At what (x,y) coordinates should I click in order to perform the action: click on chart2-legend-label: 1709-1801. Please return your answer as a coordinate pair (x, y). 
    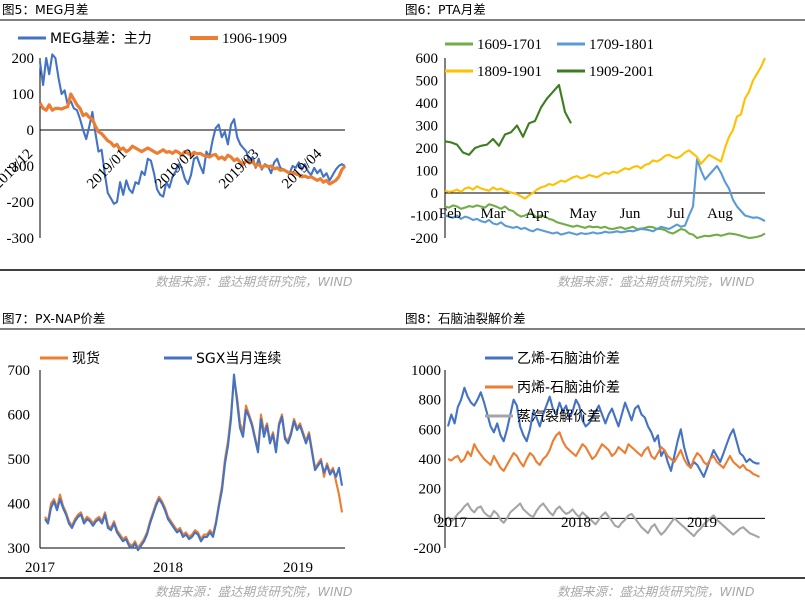
    Looking at the image, I should click on (621, 45).